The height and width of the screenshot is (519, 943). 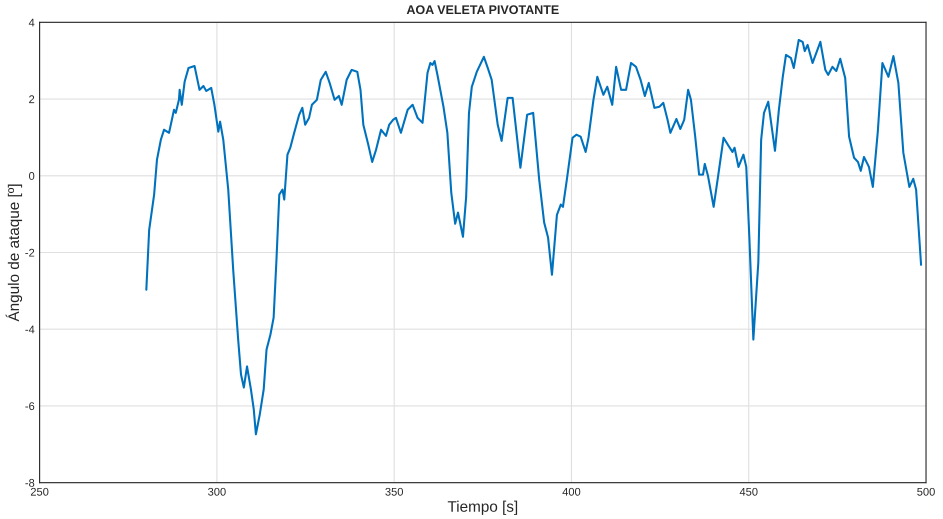 What do you see at coordinates (29, 406) in the screenshot?
I see `y-tick-label: -6` at bounding box center [29, 406].